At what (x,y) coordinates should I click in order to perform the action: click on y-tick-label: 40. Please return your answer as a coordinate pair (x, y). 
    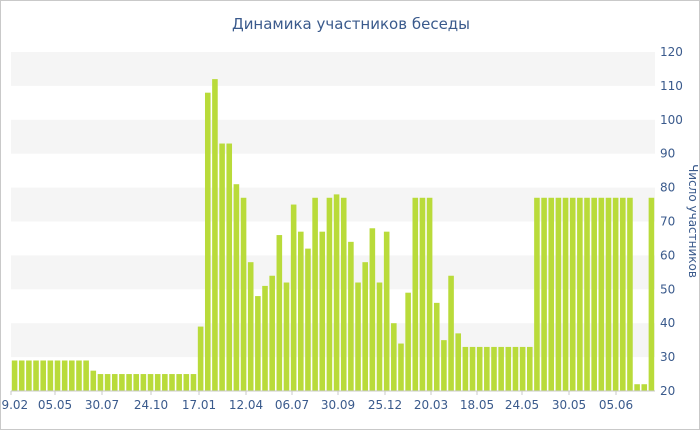
    Looking at the image, I should click on (667, 323).